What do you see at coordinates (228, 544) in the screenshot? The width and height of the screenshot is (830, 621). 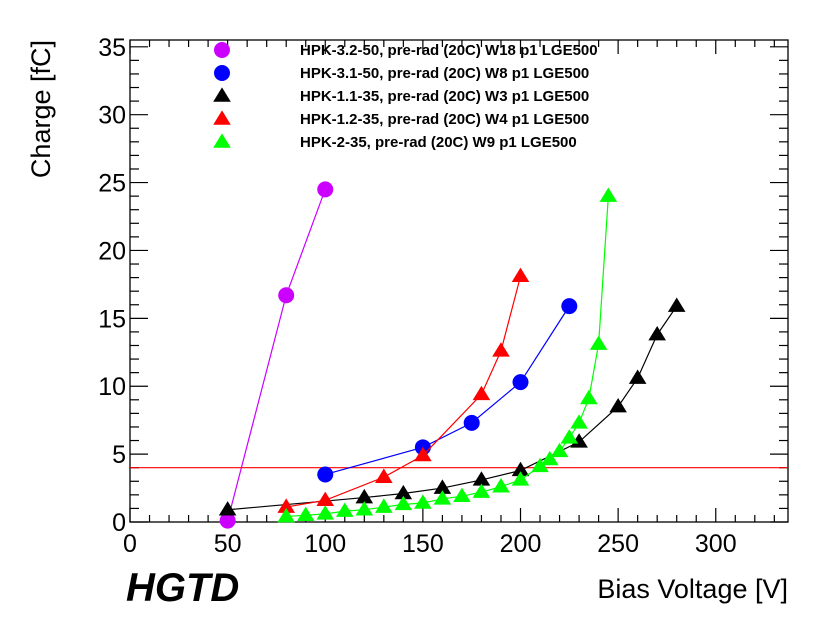 I see `x-tick-label: 50` at bounding box center [228, 544].